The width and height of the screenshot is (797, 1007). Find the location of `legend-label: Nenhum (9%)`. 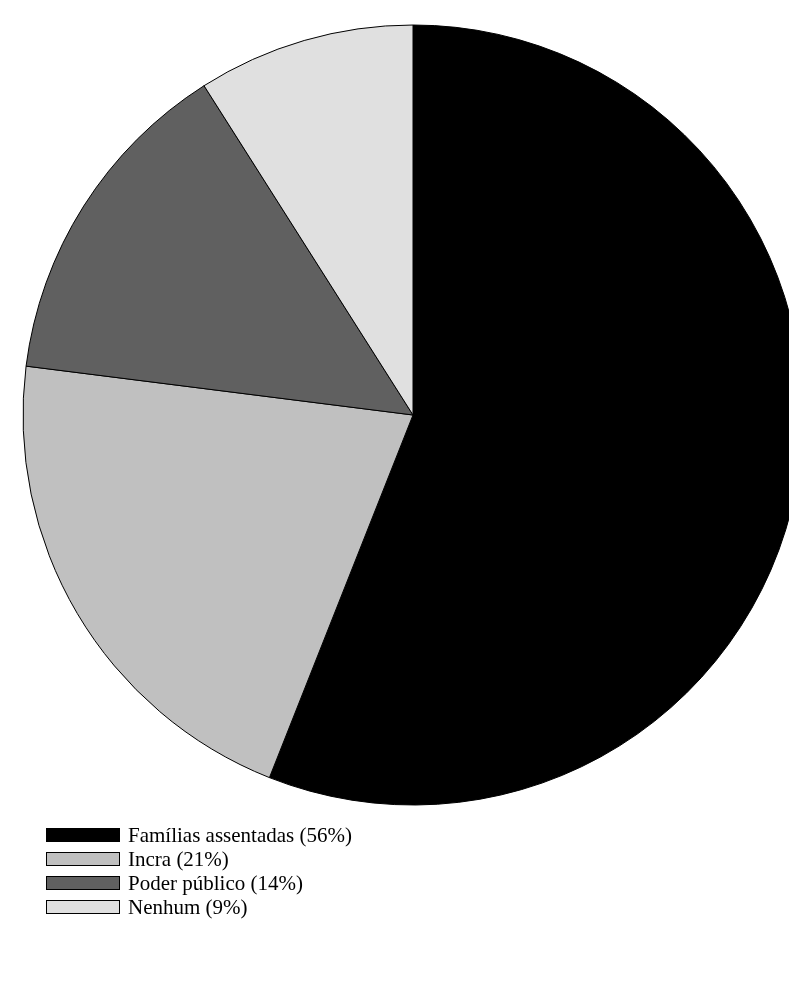

legend-label: Nenhum (9%) is located at coordinates (188, 907).